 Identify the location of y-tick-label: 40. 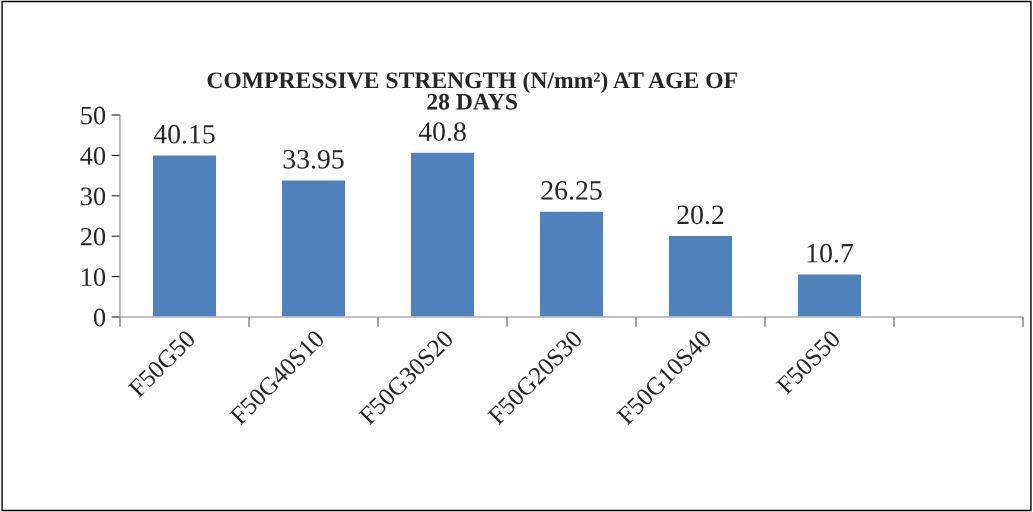
(93, 156).